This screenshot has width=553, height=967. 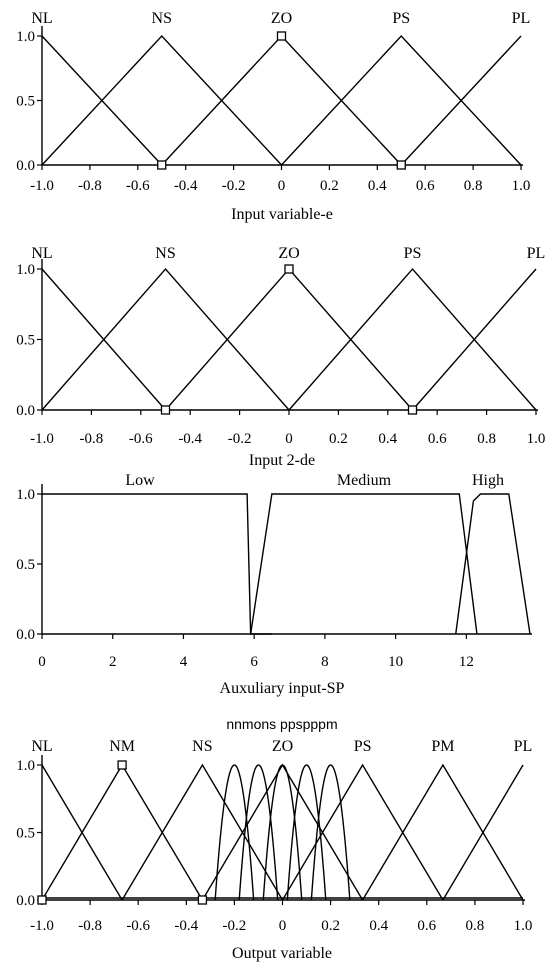 What do you see at coordinates (488, 480) in the screenshot?
I see `set-label-high: High` at bounding box center [488, 480].